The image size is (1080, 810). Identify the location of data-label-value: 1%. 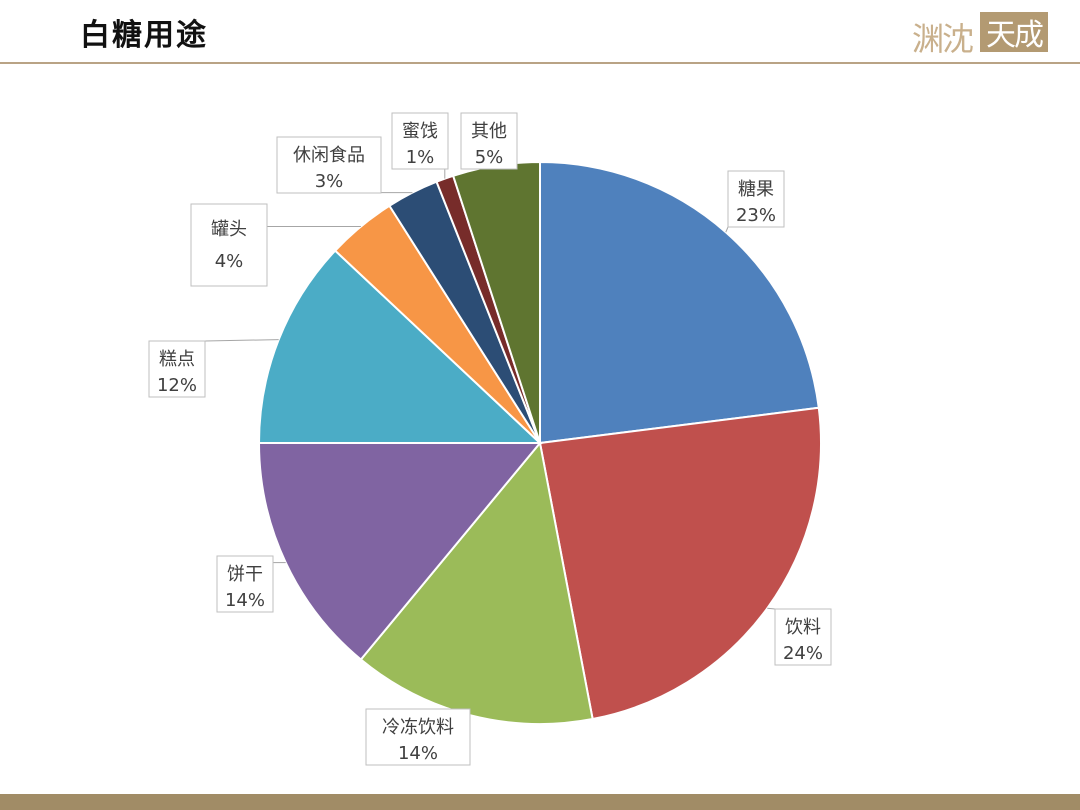
(420, 157).